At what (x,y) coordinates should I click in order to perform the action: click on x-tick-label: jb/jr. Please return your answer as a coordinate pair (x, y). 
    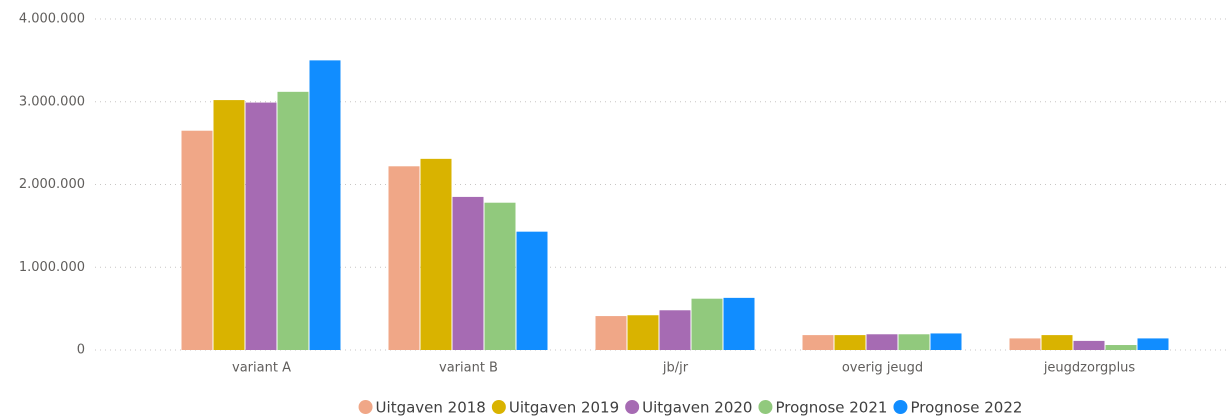
    Looking at the image, I should click on (675, 368).